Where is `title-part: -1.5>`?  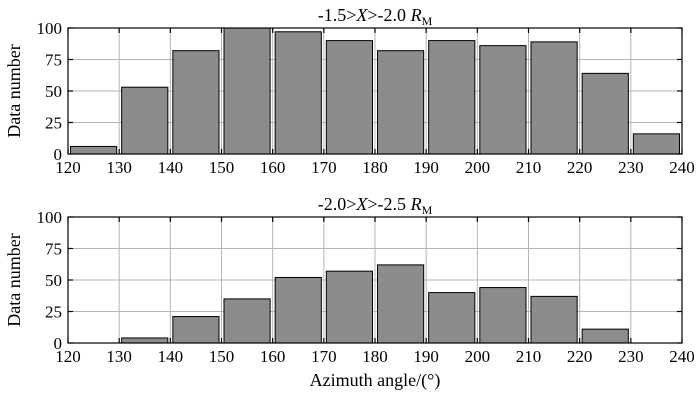
title-part: -1.5> is located at coordinates (337, 15).